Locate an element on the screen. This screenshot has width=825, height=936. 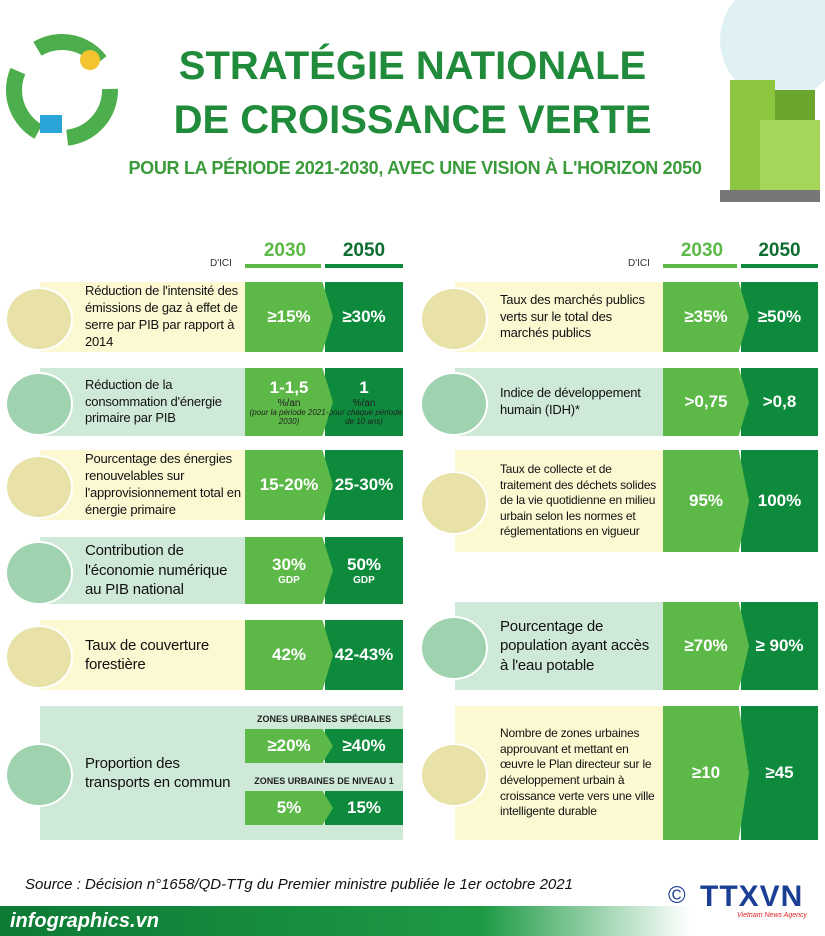
cell-value: ≥20% is located at coordinates (289, 745).